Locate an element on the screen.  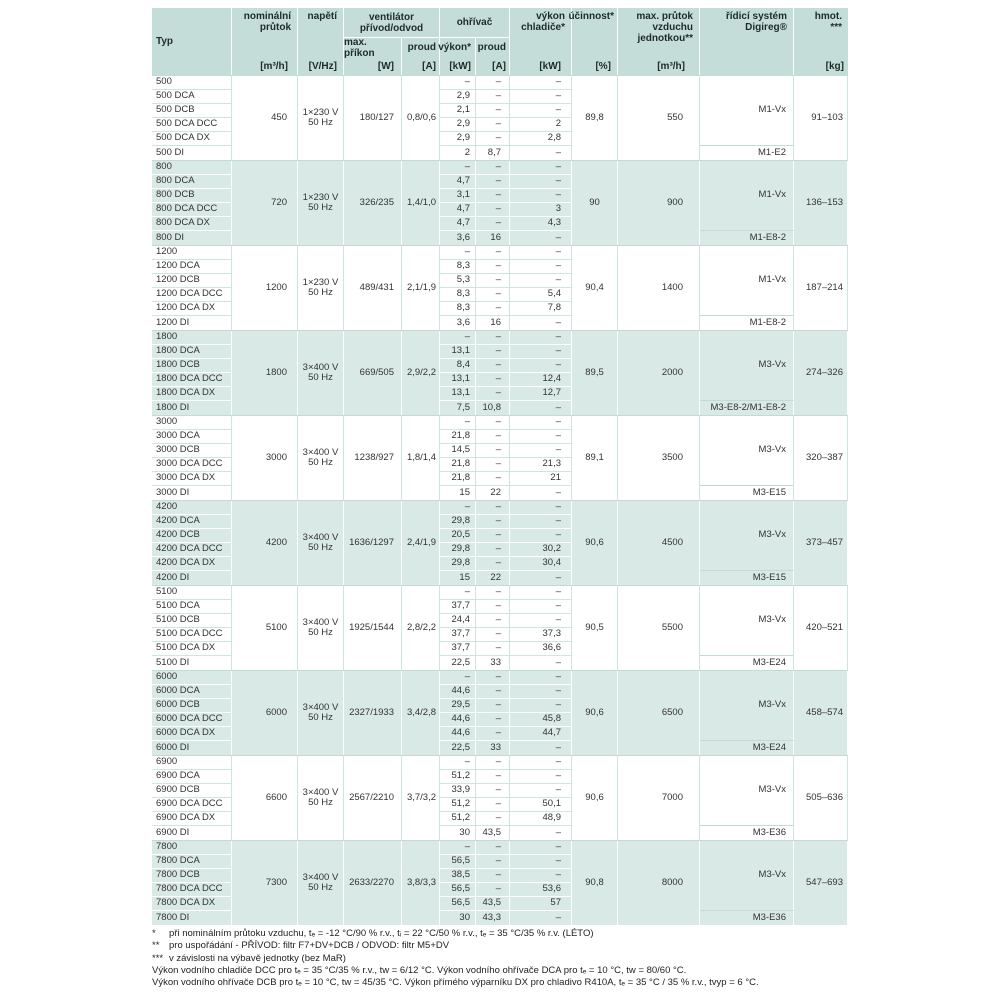
header-max-airflow: max. průtok vzduchu jednotkou** is located at coordinates (659, 32).